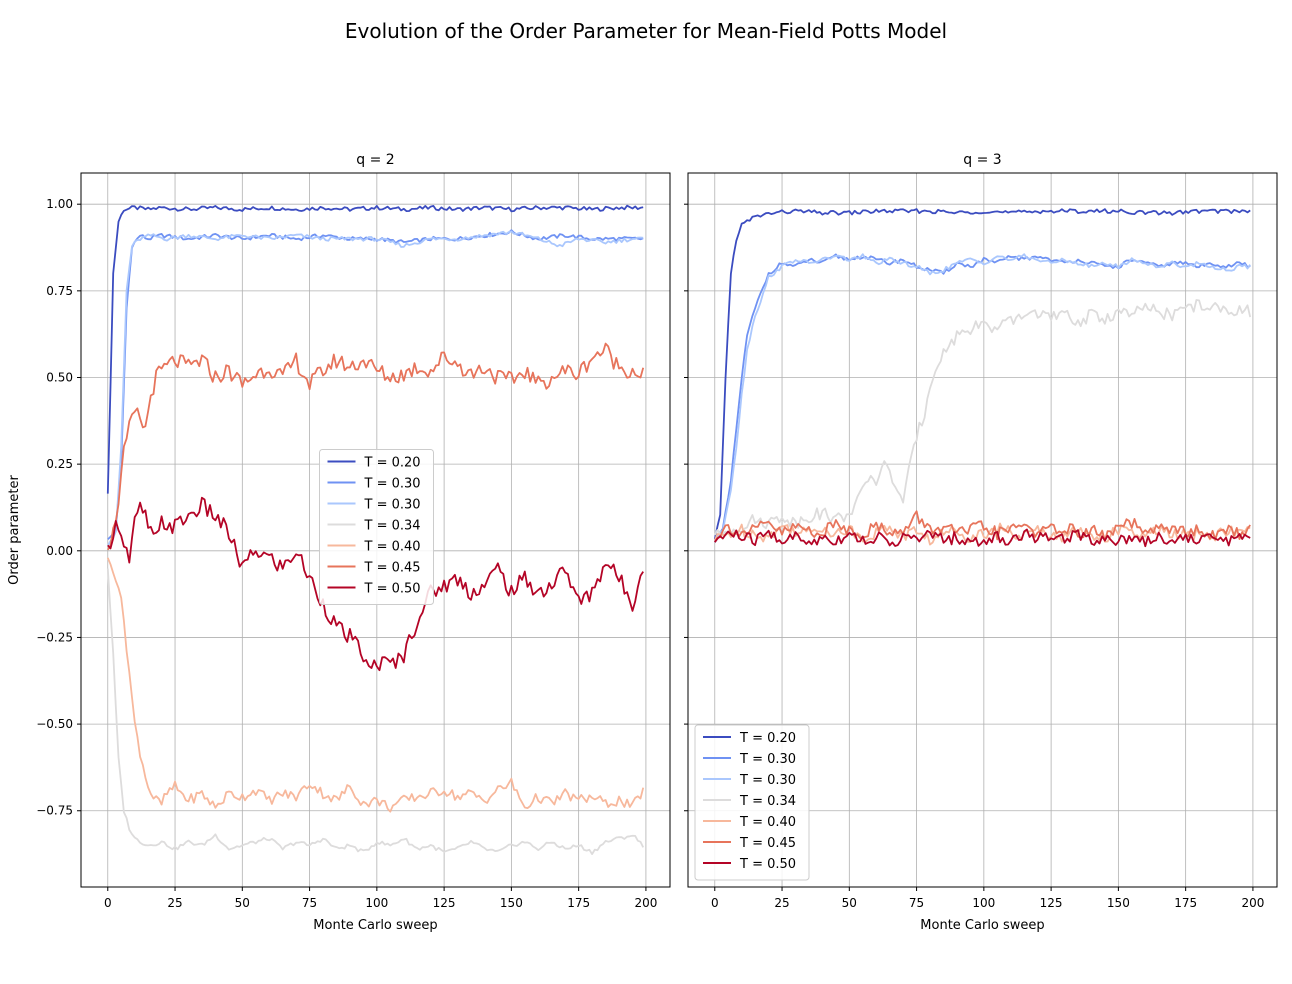 Image resolution: width=1292 pixels, height=984 pixels. What do you see at coordinates (59, 204) in the screenshot?
I see `y-tick-label: 1.00` at bounding box center [59, 204].